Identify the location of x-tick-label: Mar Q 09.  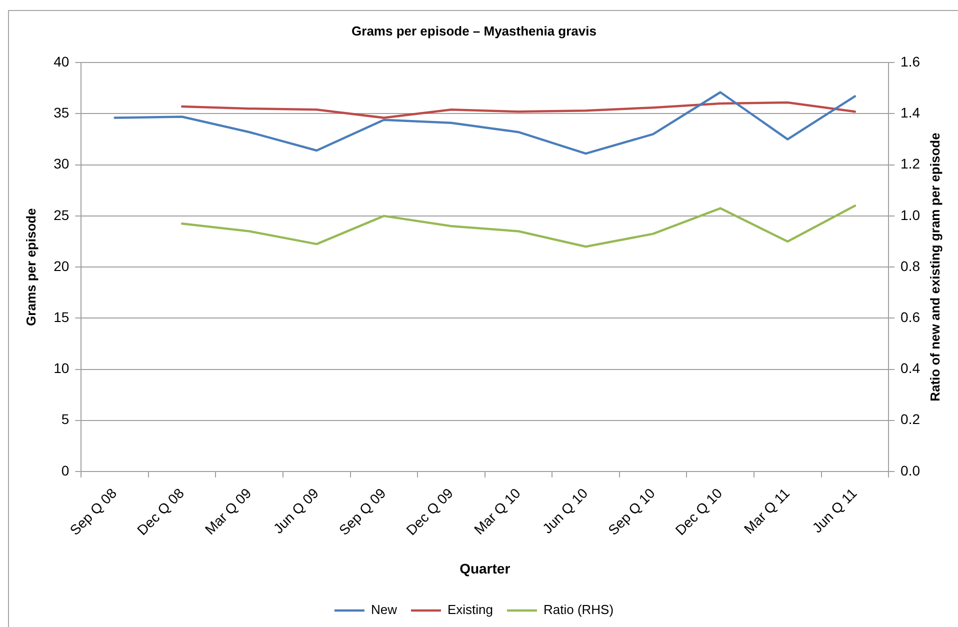
(228, 511).